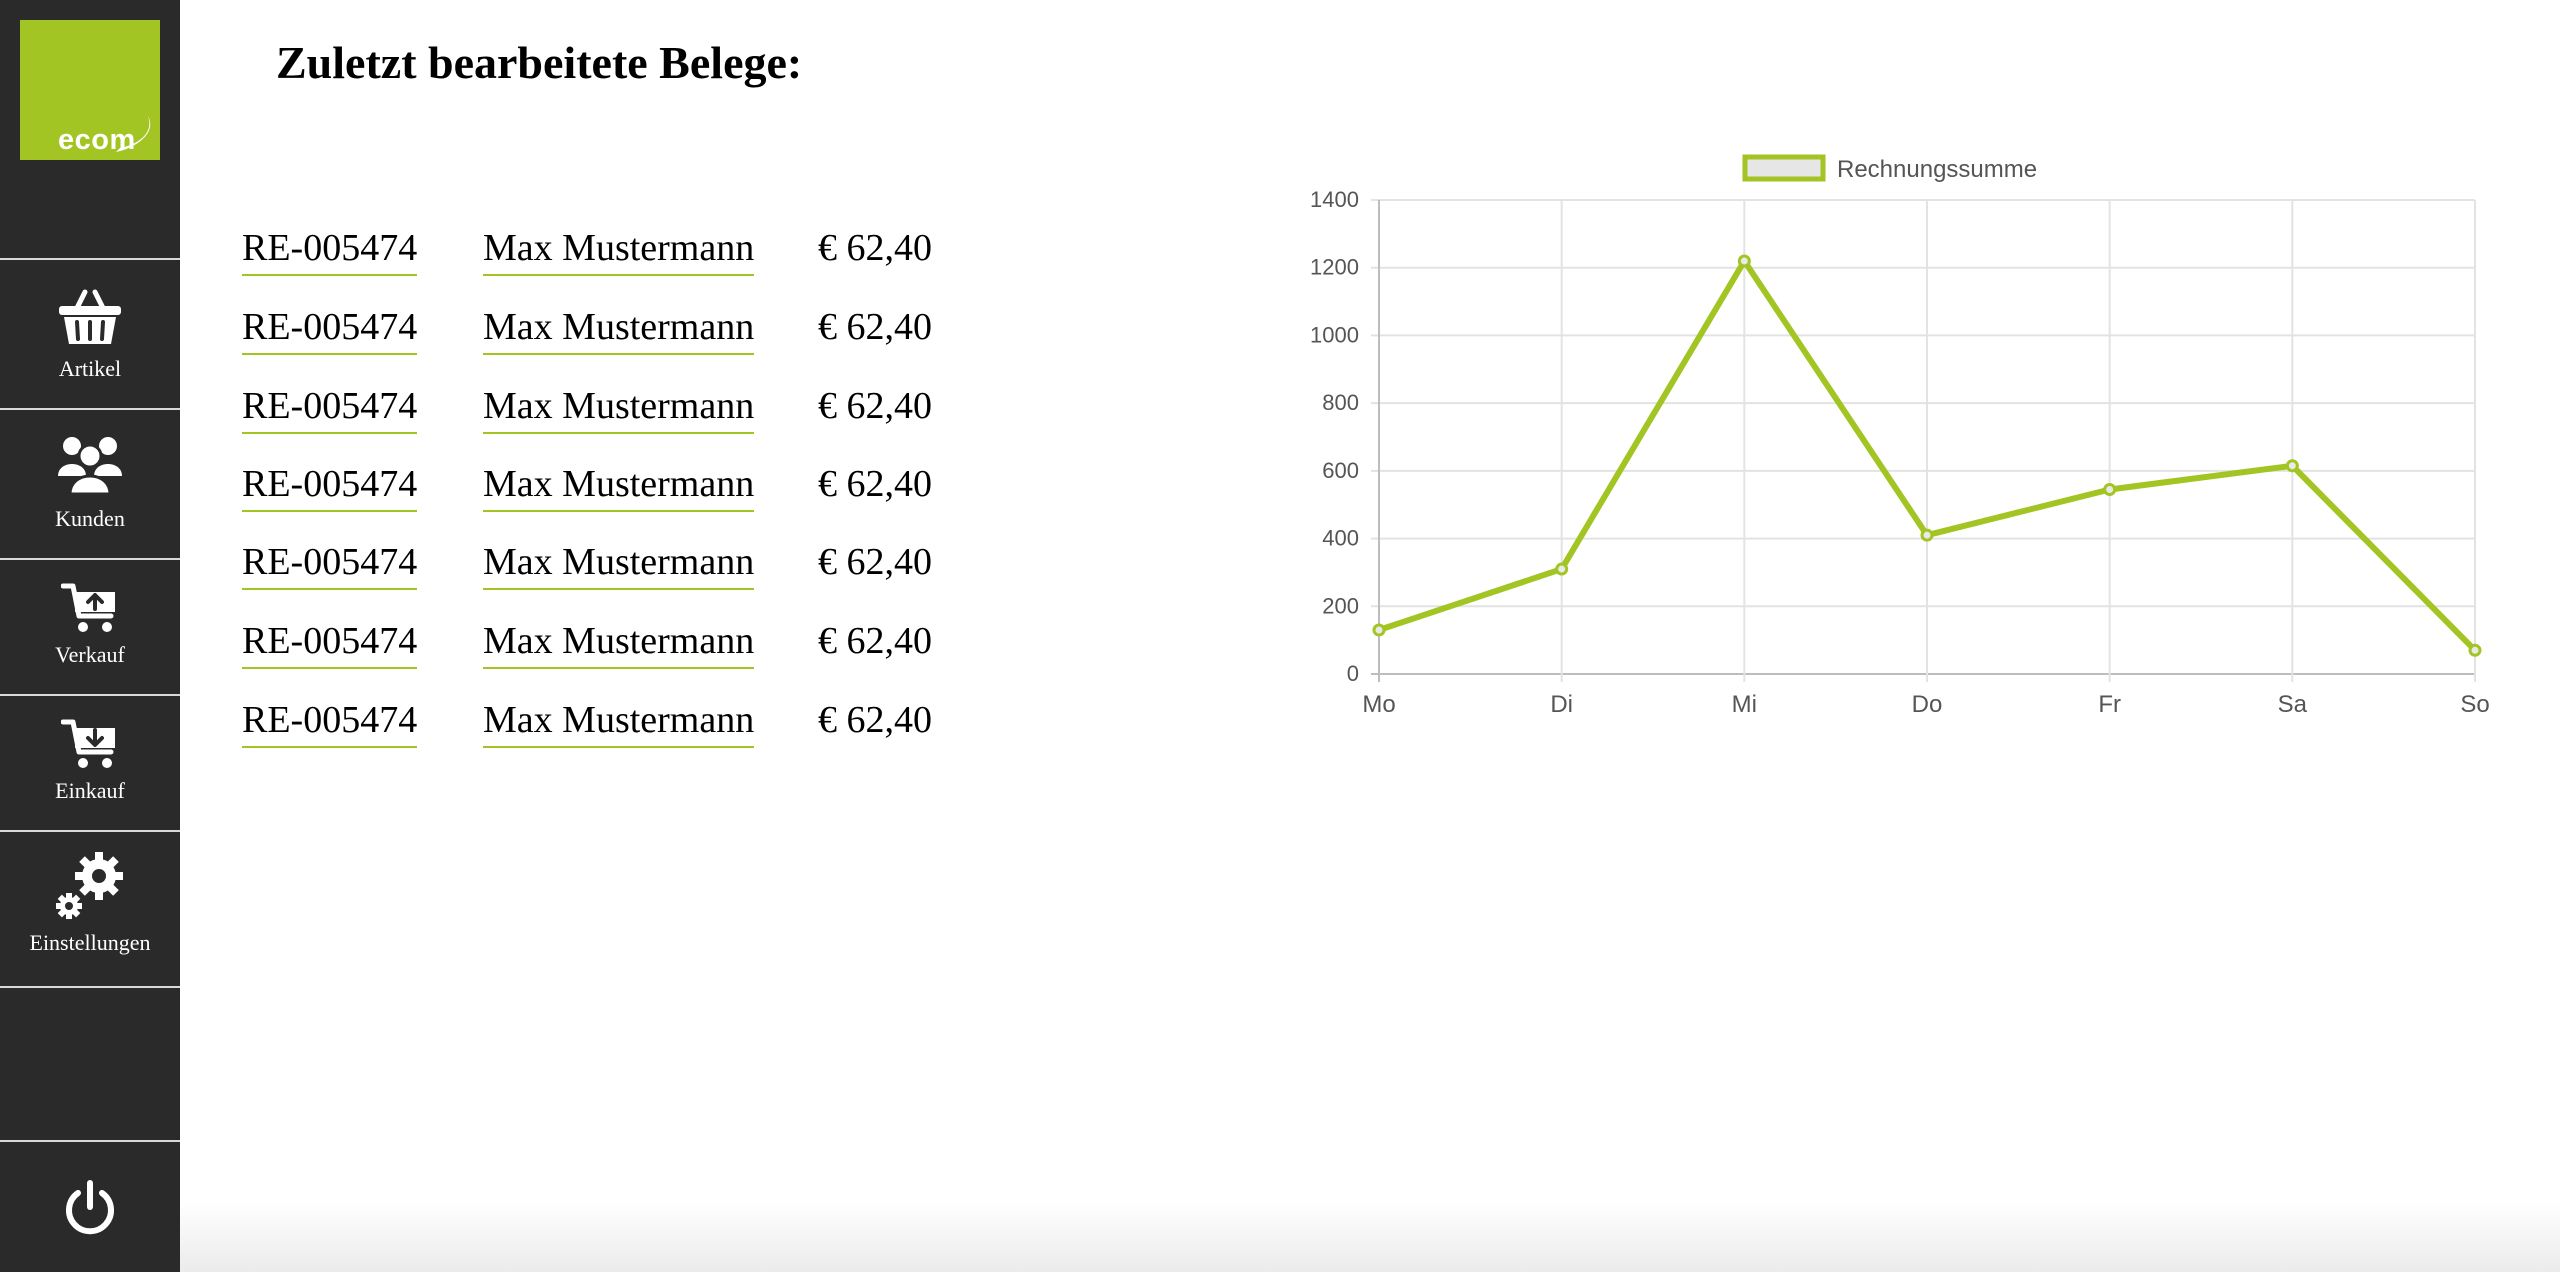 This screenshot has height=1272, width=2560. What do you see at coordinates (90, 654) in the screenshot?
I see `sidebar-item-label: Verkauf` at bounding box center [90, 654].